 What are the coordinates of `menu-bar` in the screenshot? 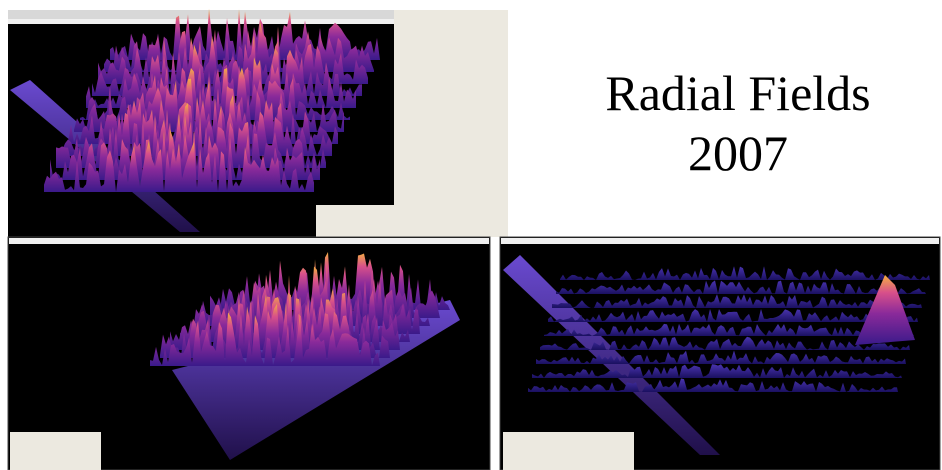 It's located at (201, 14).